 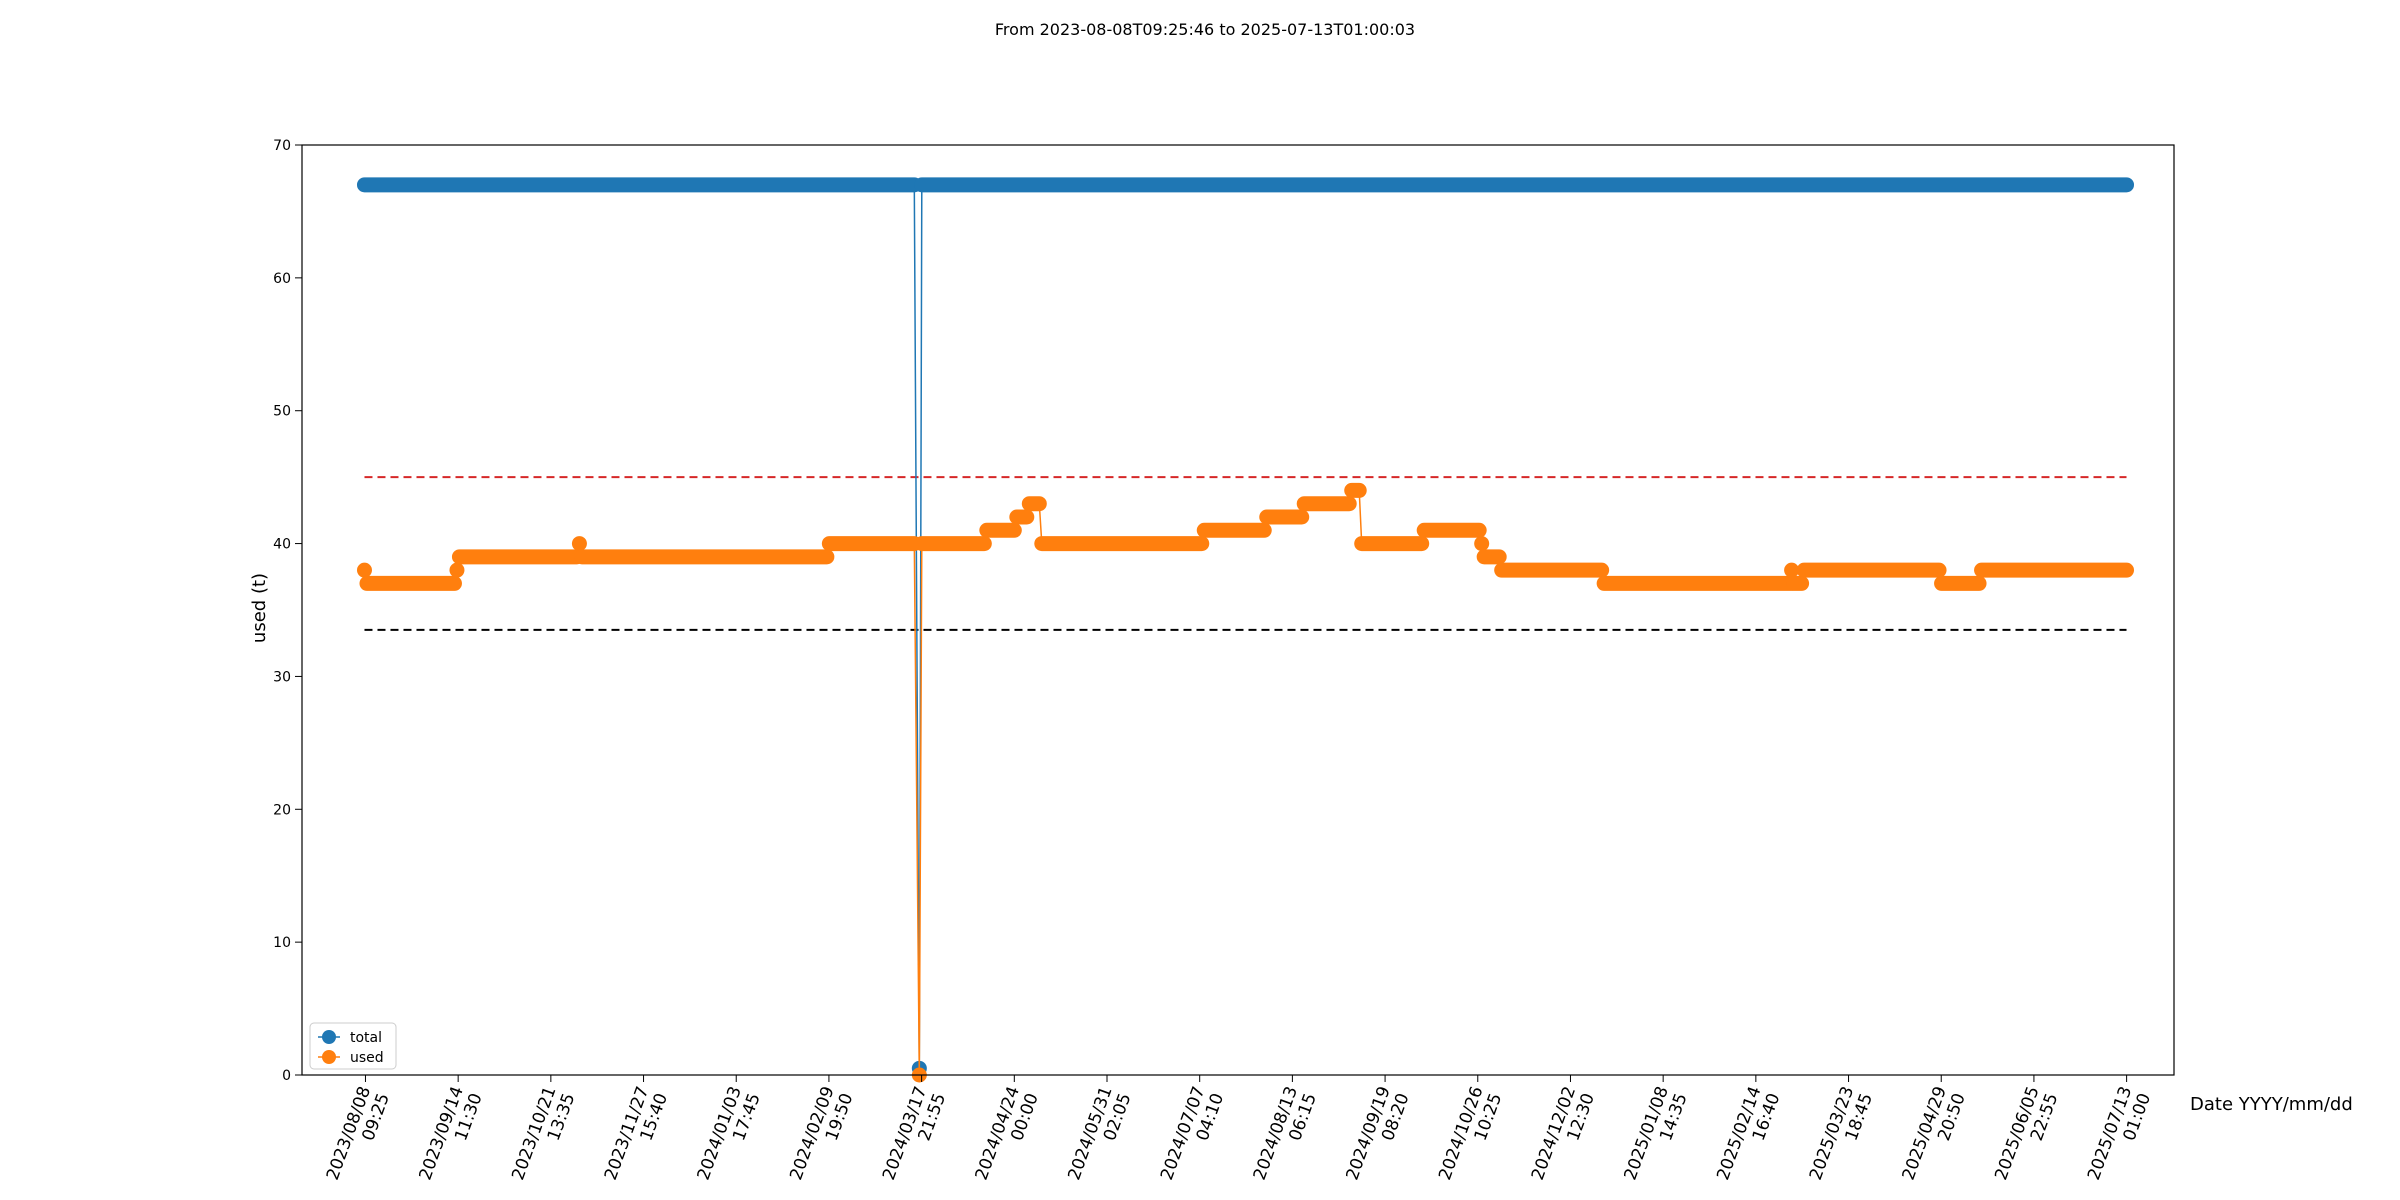 I want to click on y-tick-label: 60, so click(x=282, y=279).